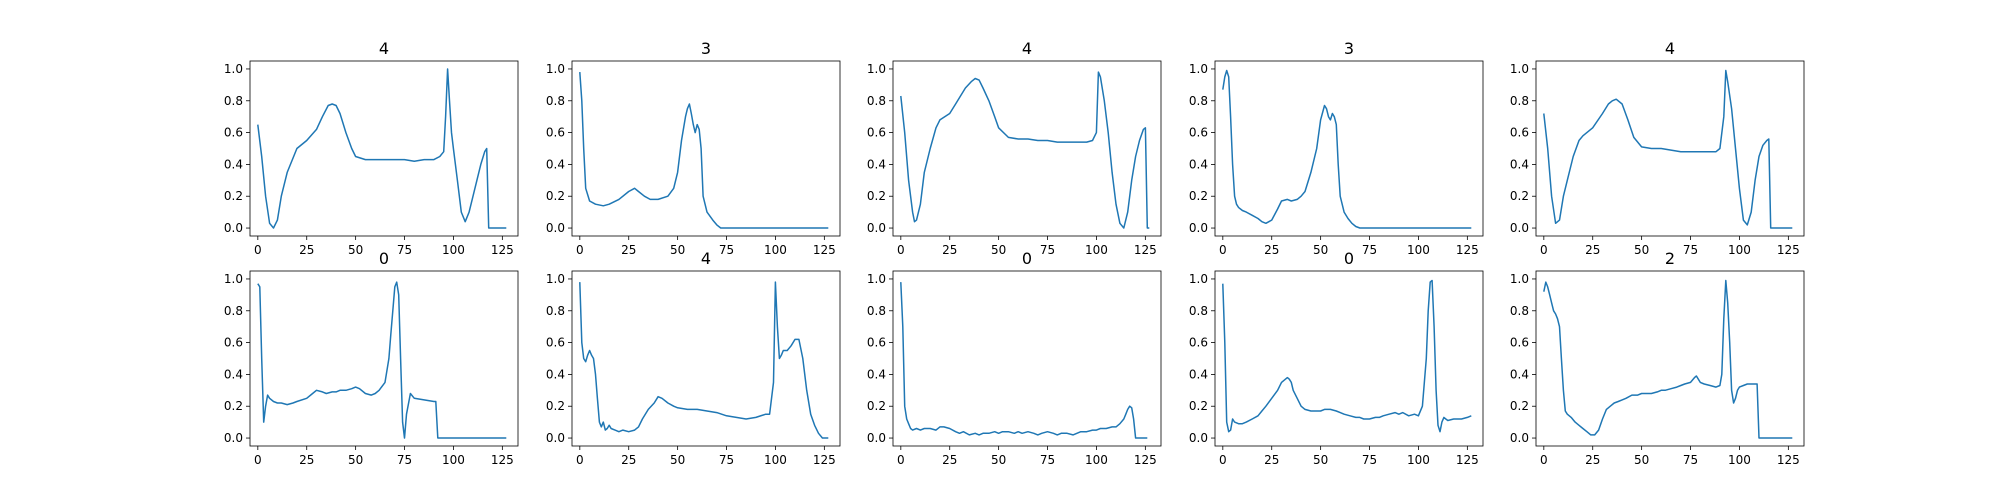 This screenshot has height=500, width=2000. I want to click on subplot-0: 4 0 25 50 75 100 125 0.0 0.2 0.4 0.6 0.8 1.0, so click(371, 148).